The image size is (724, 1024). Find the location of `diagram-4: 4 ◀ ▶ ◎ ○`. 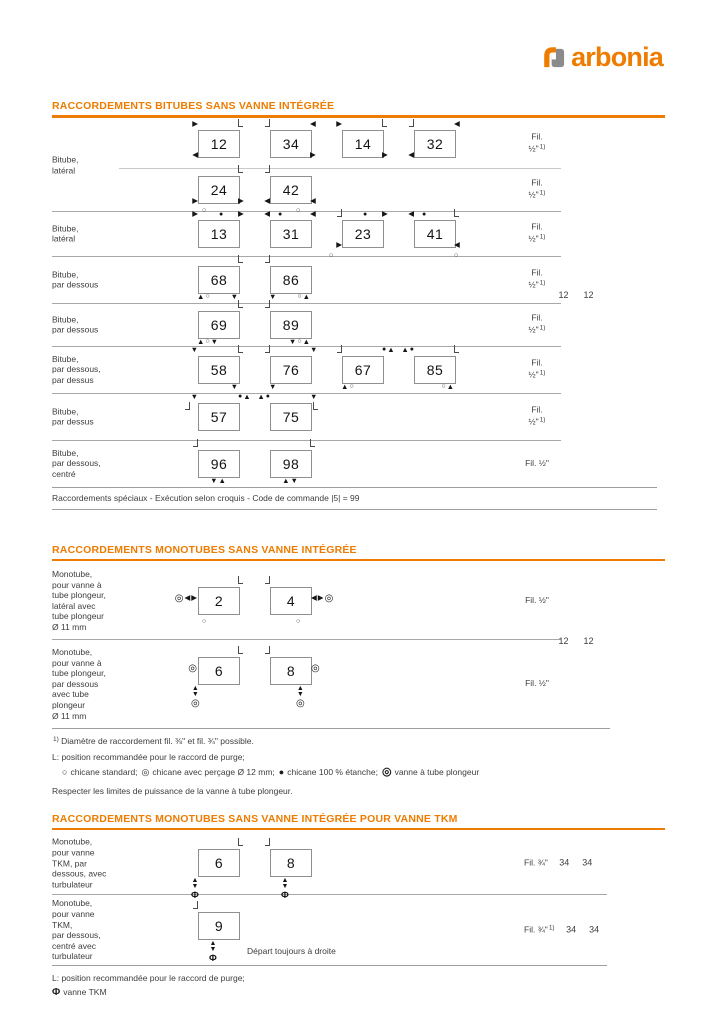

diagram-4: 4 ◀ ▶ ◎ ○ is located at coordinates (293, 601).